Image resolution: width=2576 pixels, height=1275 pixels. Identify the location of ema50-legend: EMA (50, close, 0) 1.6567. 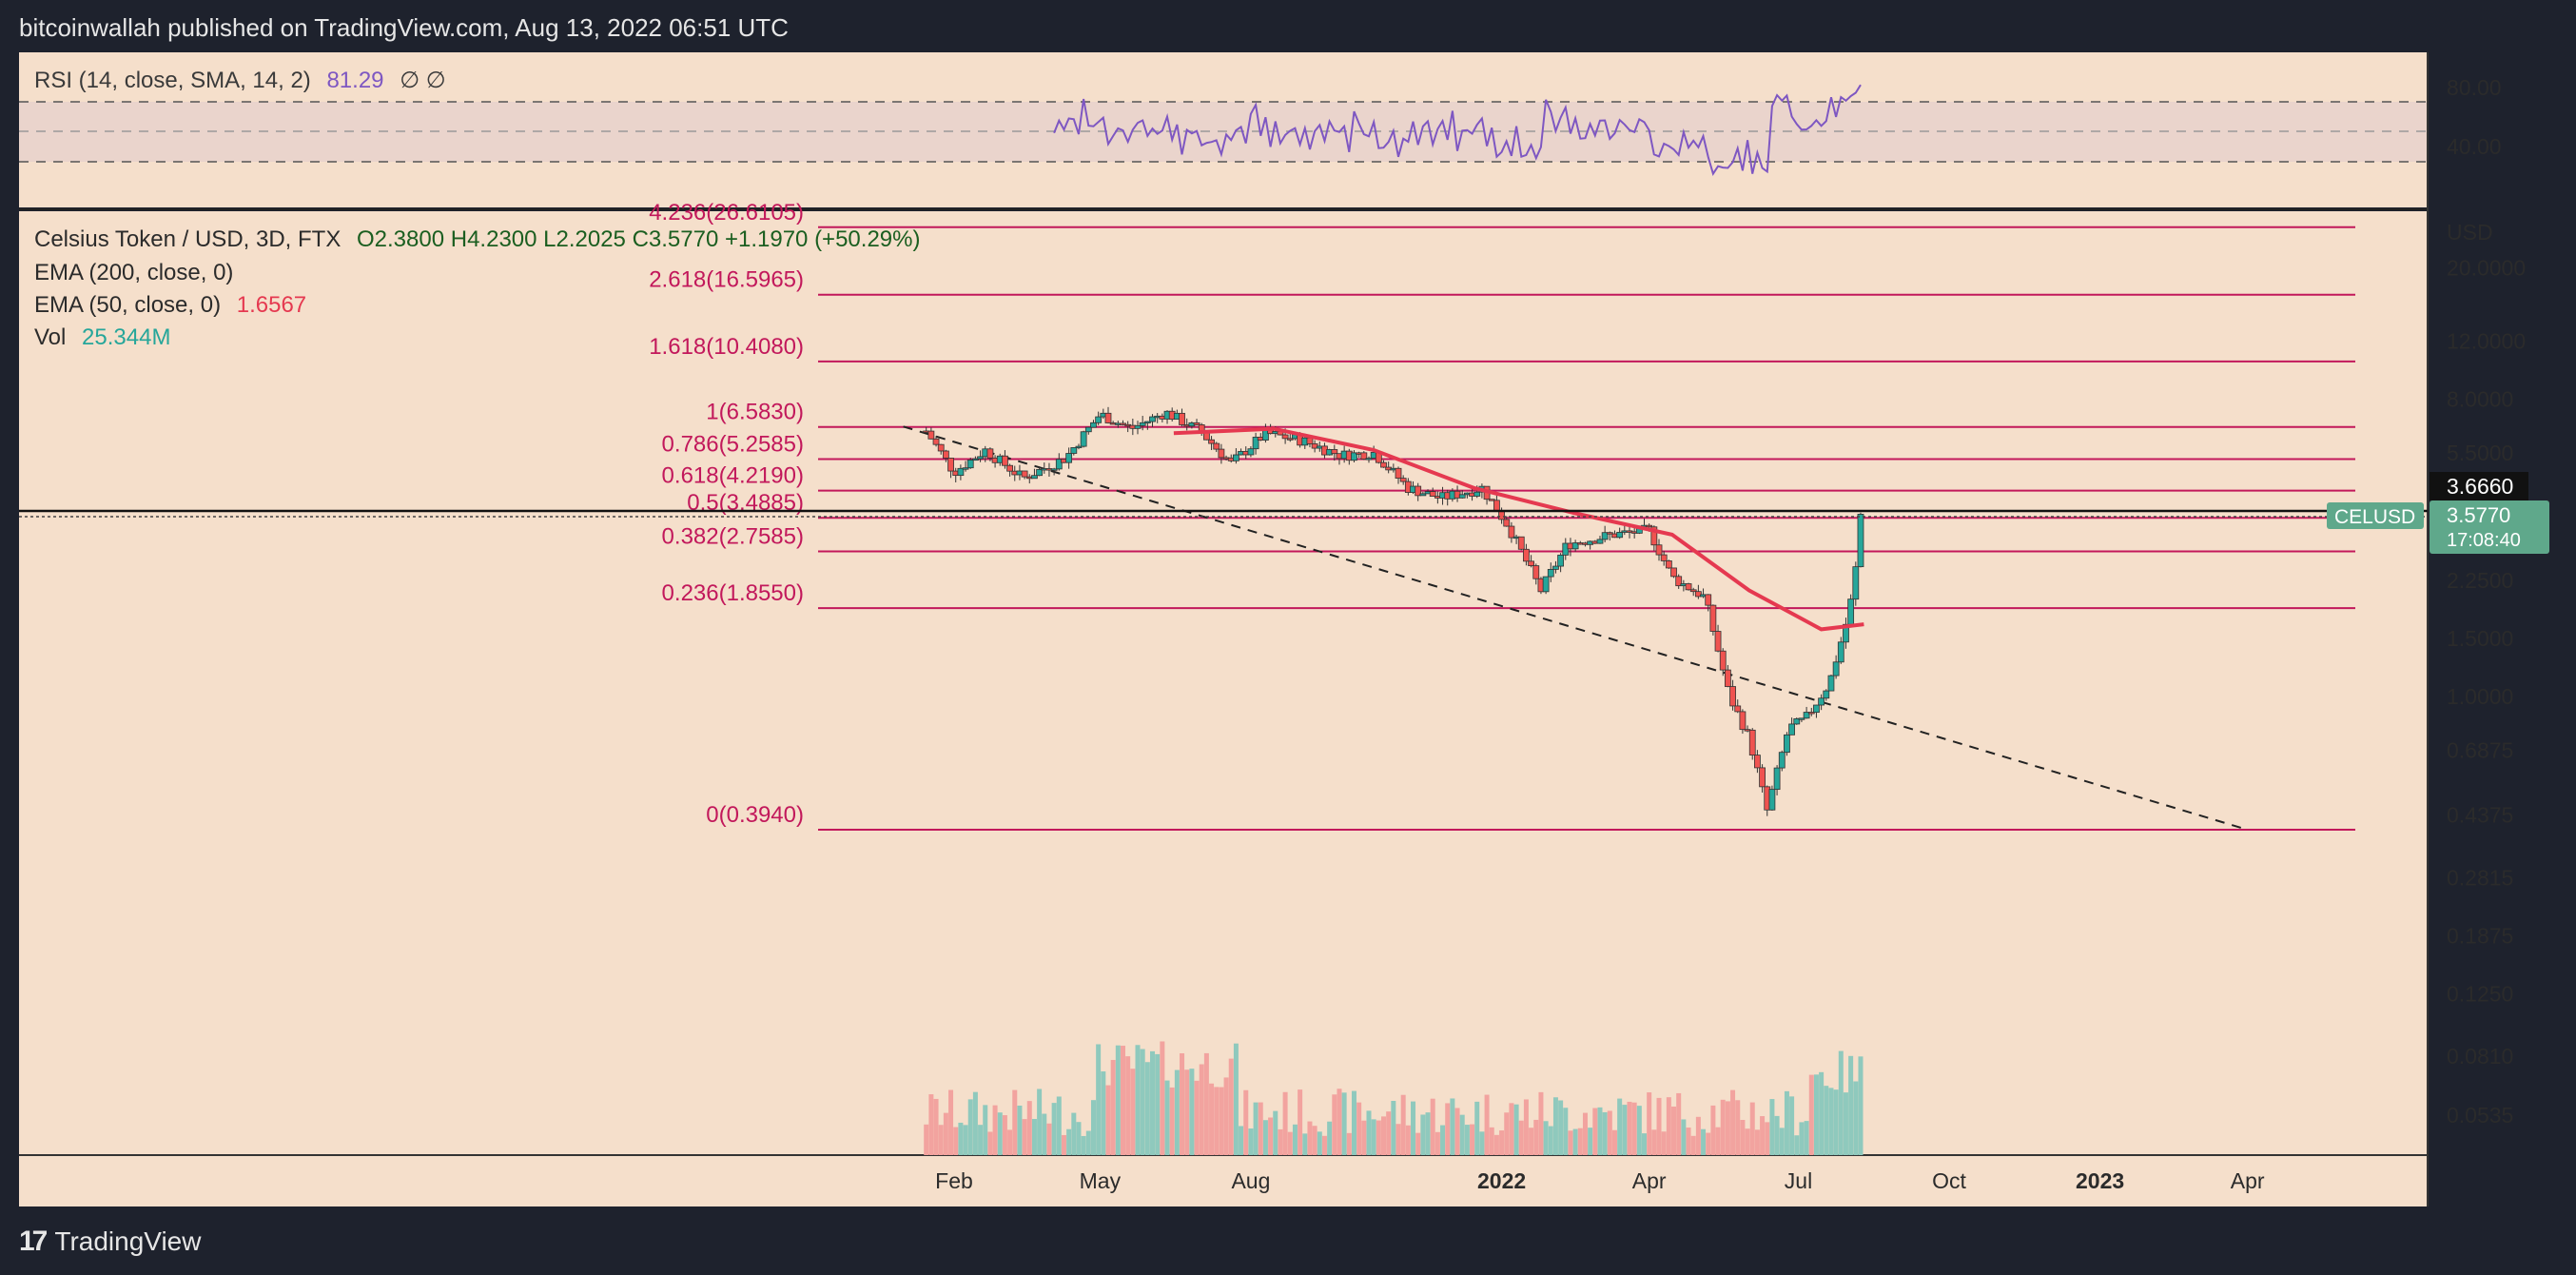
(170, 305).